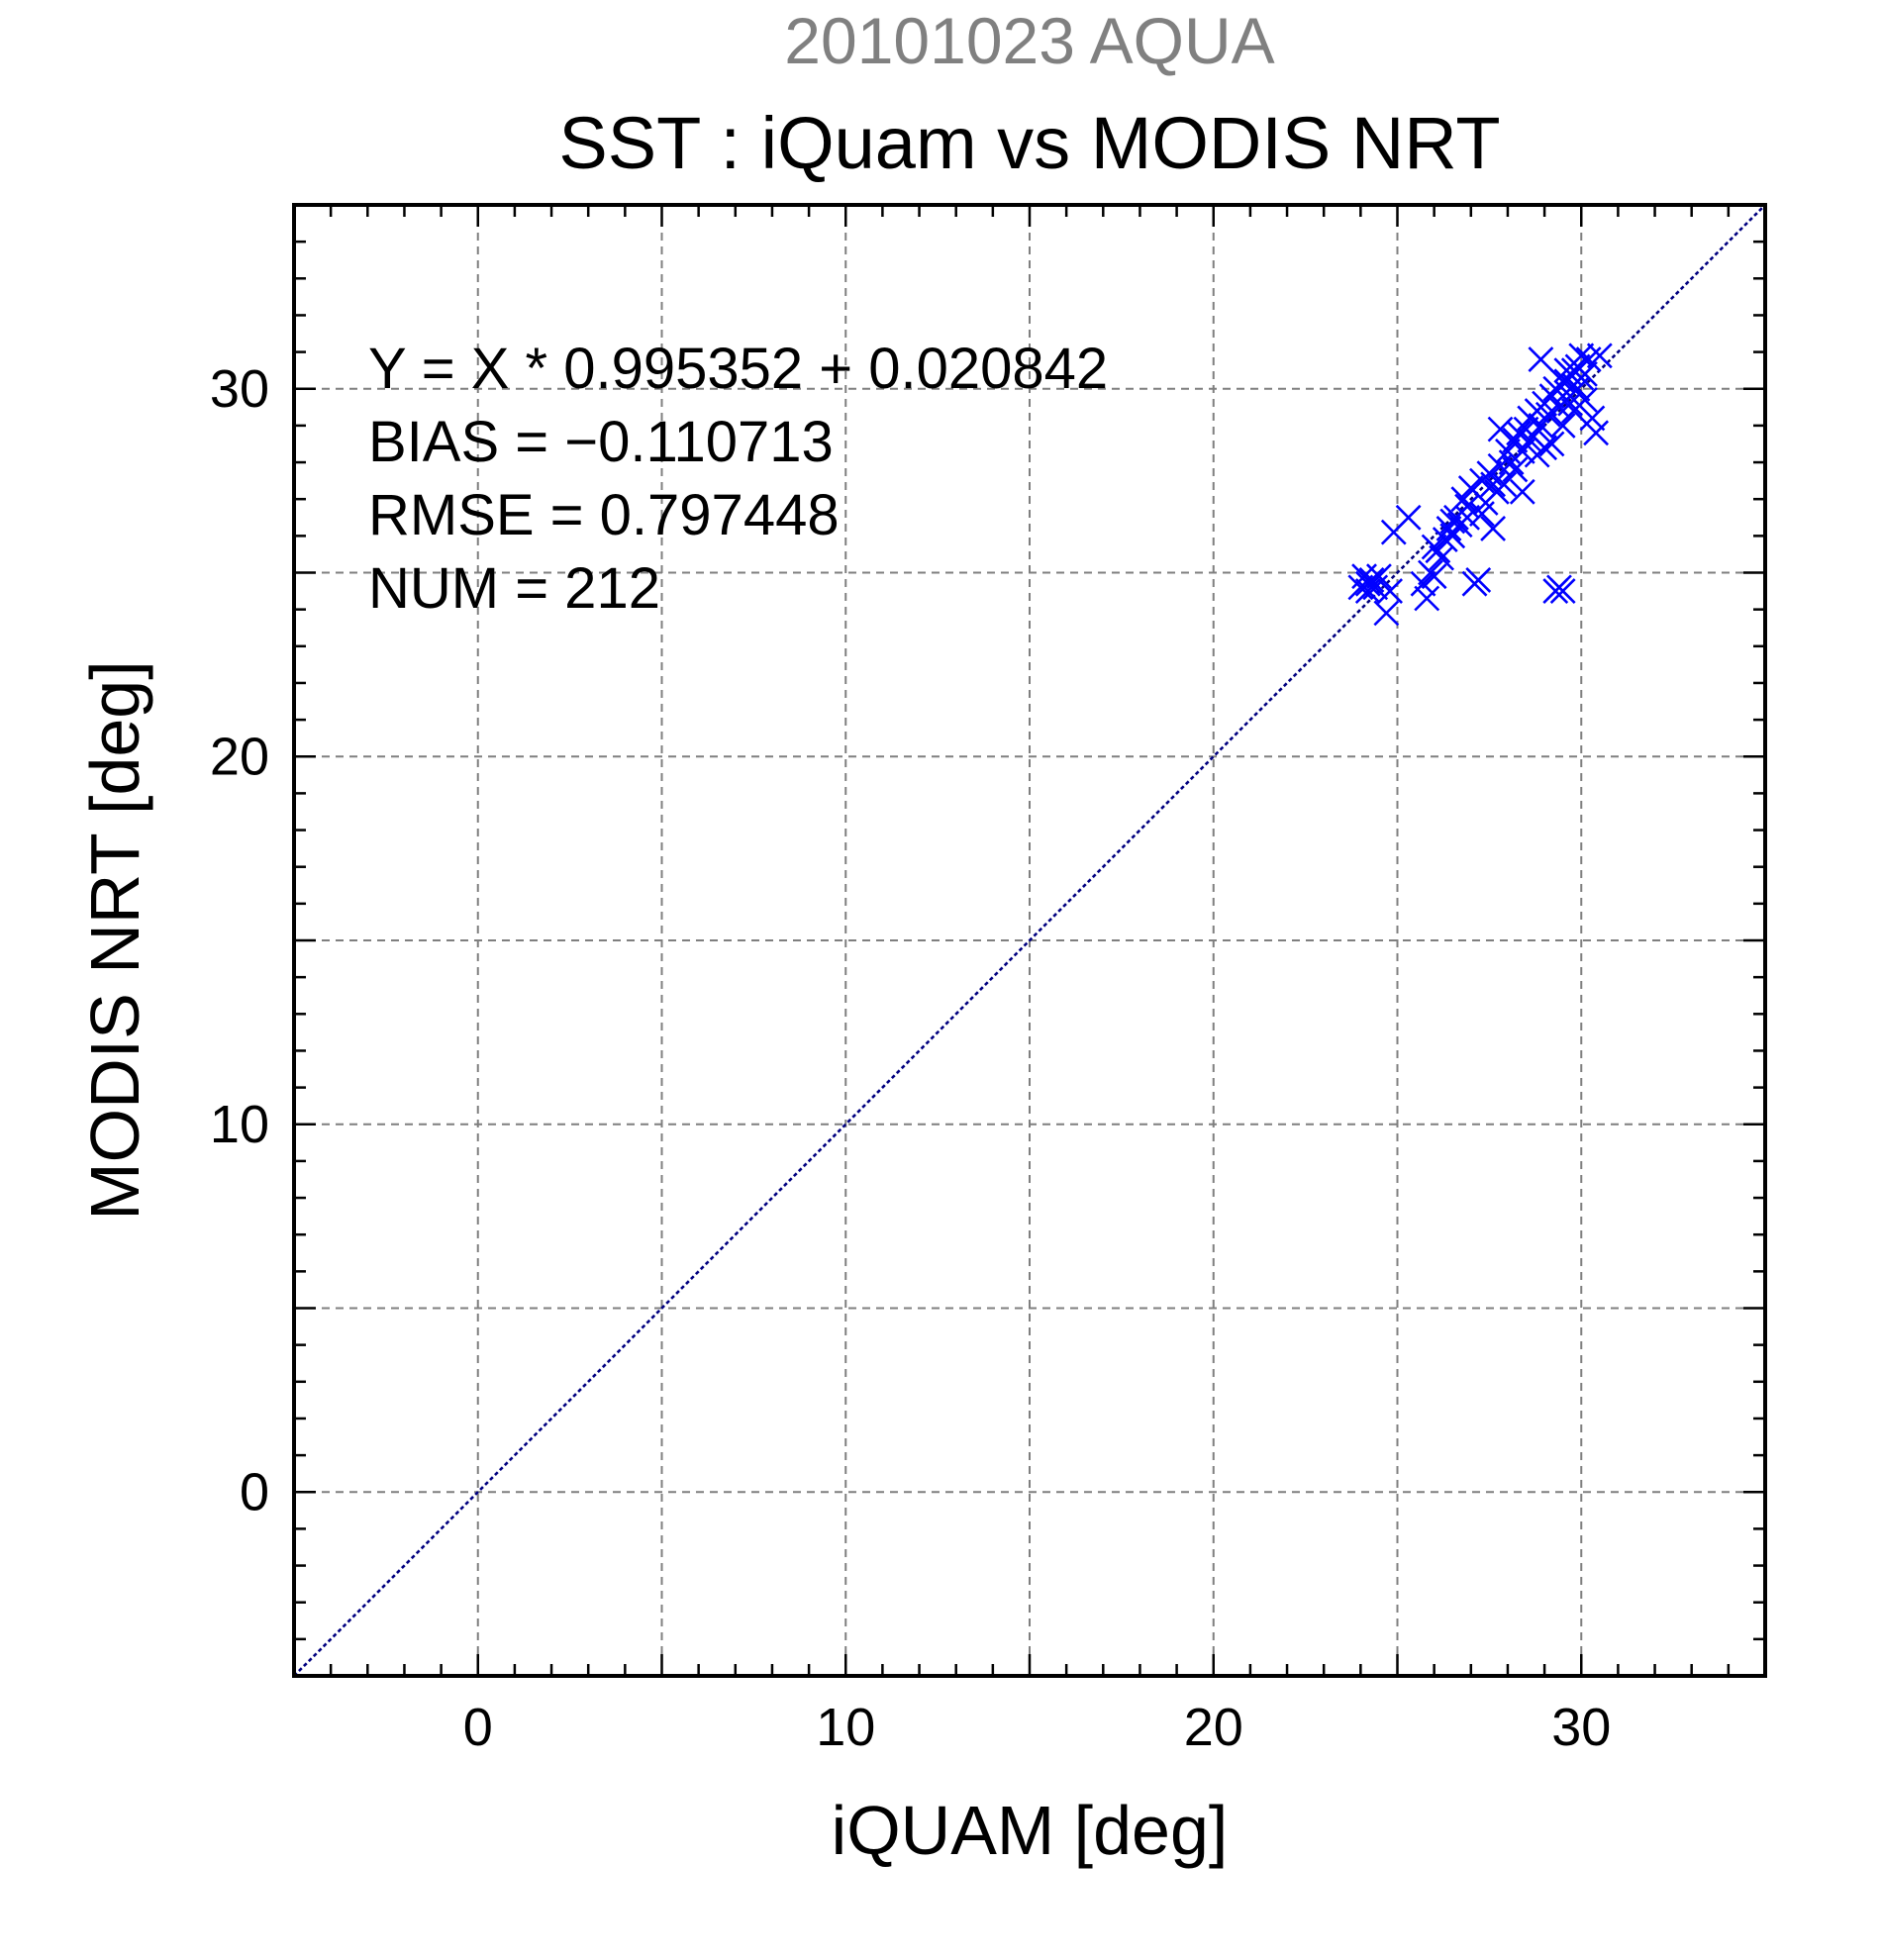 This screenshot has height=1960, width=1881. Describe the element at coordinates (114, 940) in the screenshot. I see `y-axis-label: MODIS NRT [deg]` at that location.